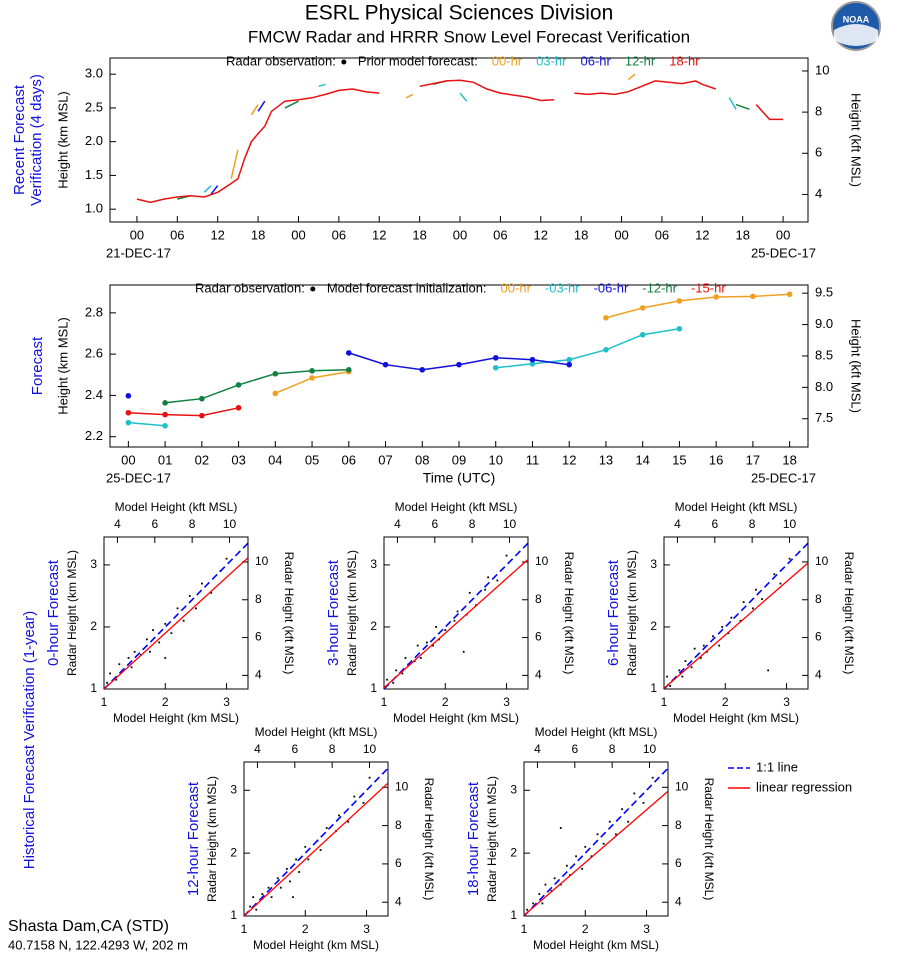 This screenshot has height=956, width=898. I want to click on x-tick-label: 10, so click(496, 459).